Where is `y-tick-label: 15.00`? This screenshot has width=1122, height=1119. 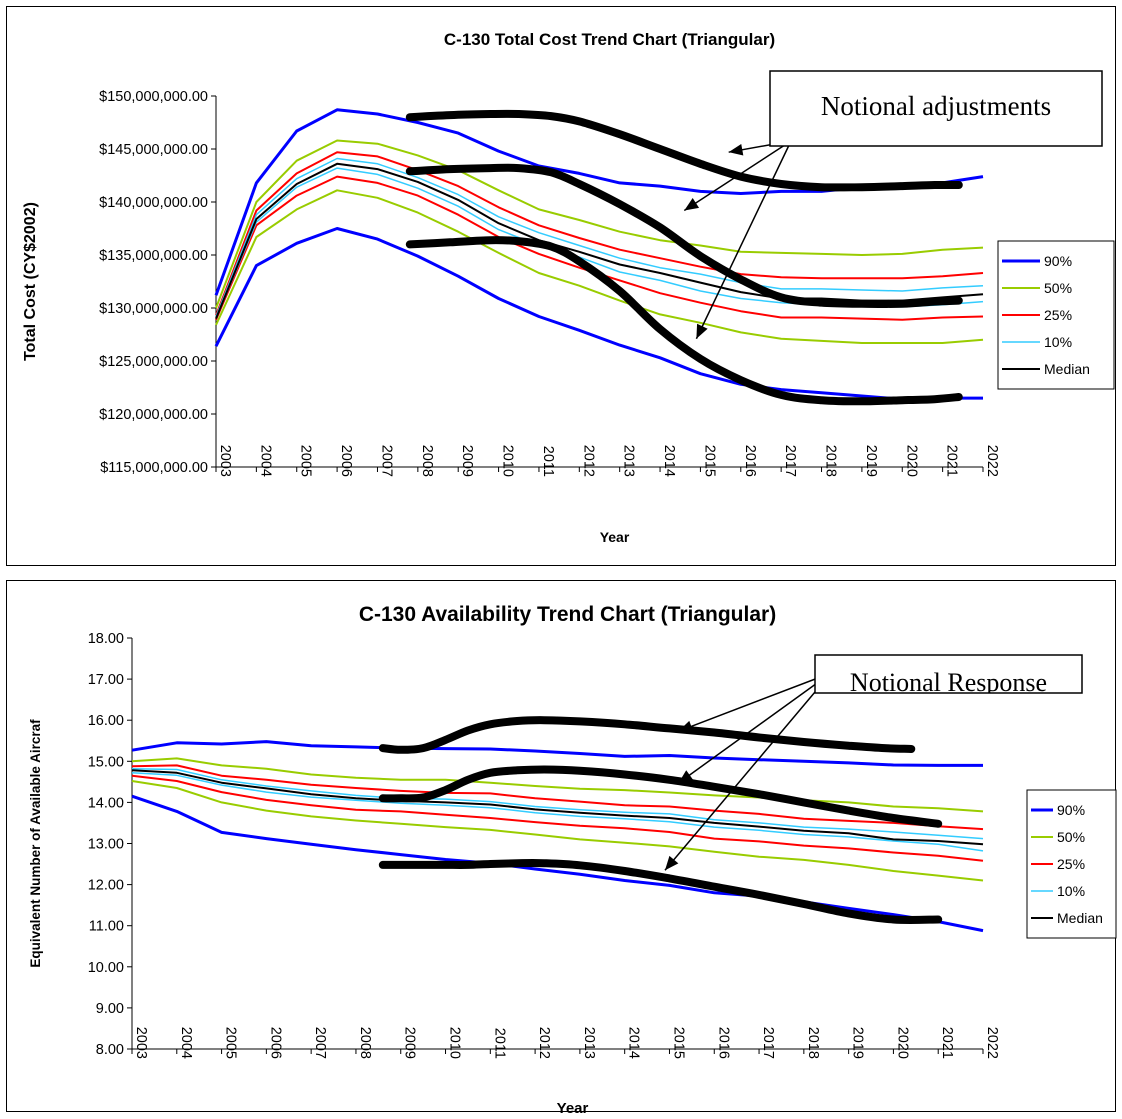 y-tick-label: 15.00 is located at coordinates (106, 762).